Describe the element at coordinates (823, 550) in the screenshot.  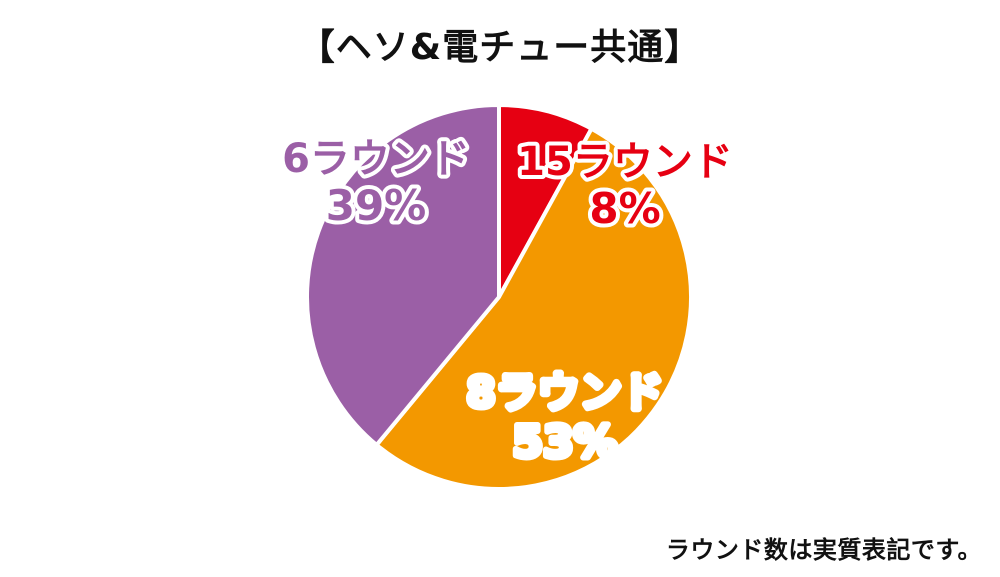
I see `footnote: ラウンド数は実質表記です。` at that location.